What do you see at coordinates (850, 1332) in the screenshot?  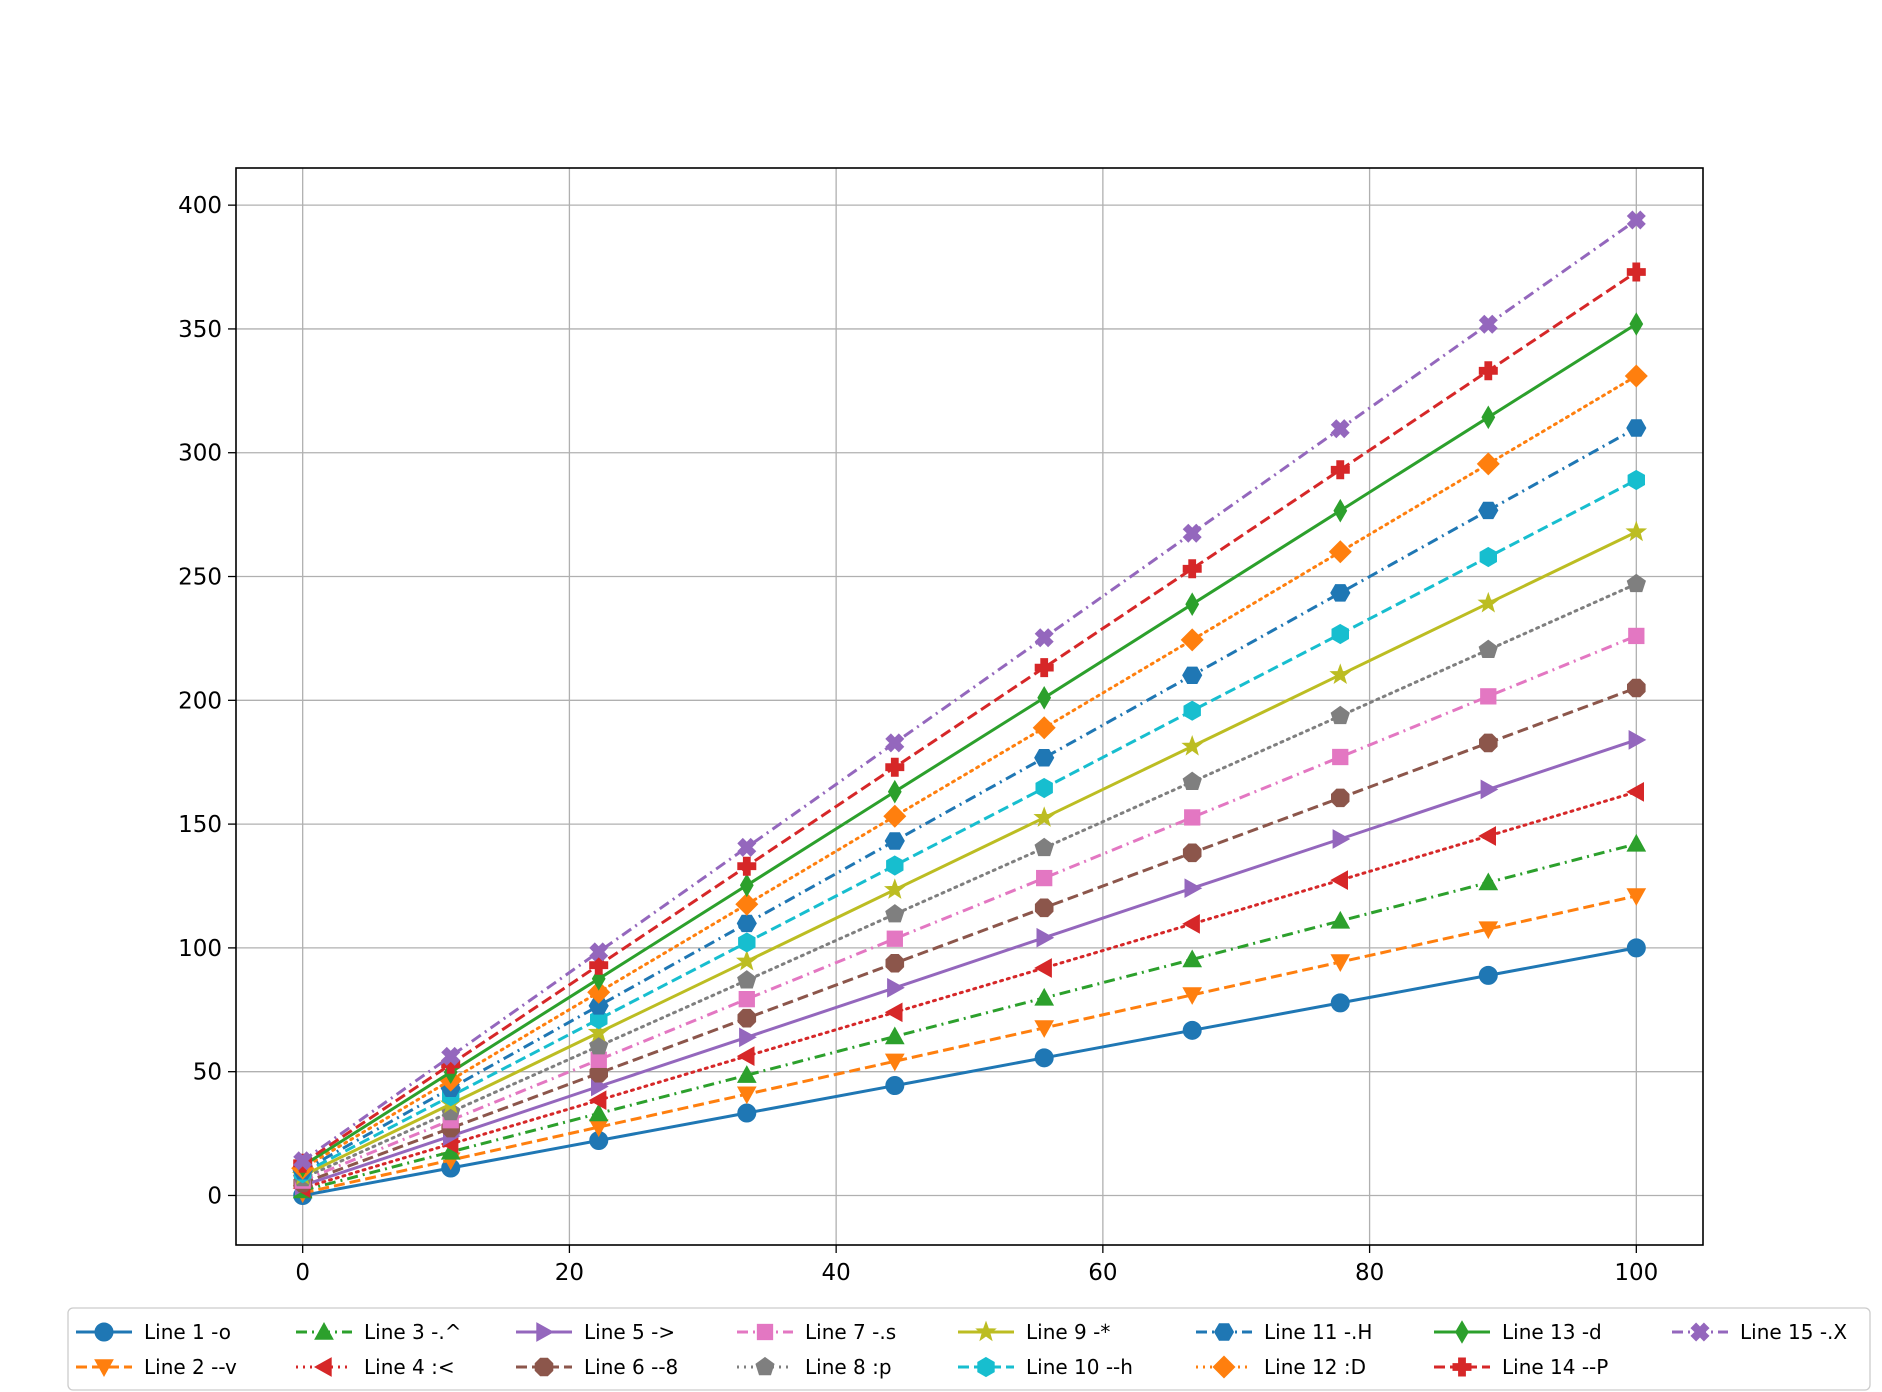 I see `legend-label: Line 7 -.s` at bounding box center [850, 1332].